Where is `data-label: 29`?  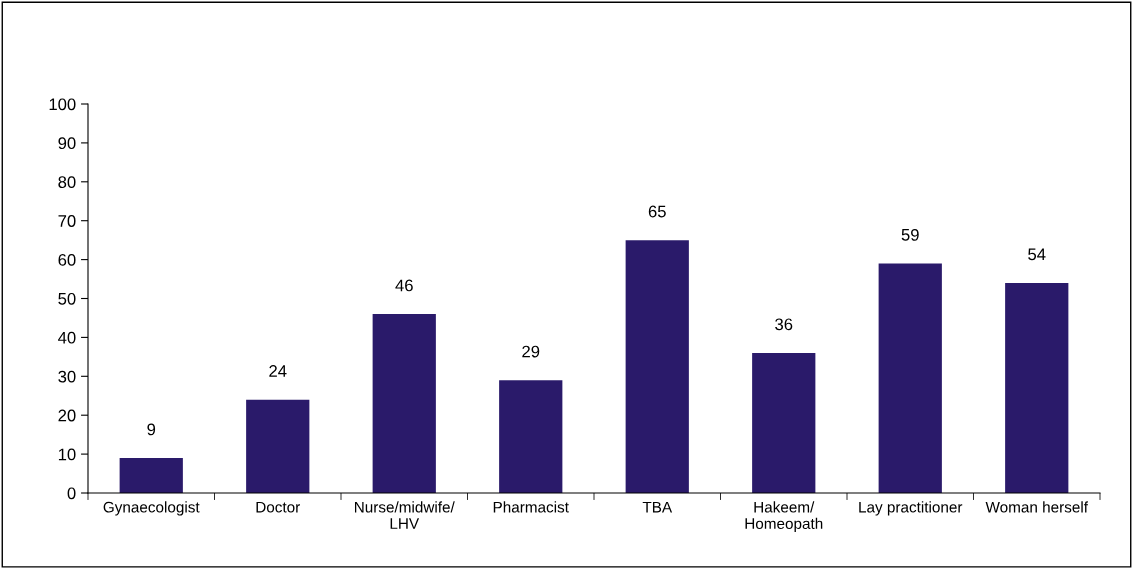 data-label: 29 is located at coordinates (531, 351).